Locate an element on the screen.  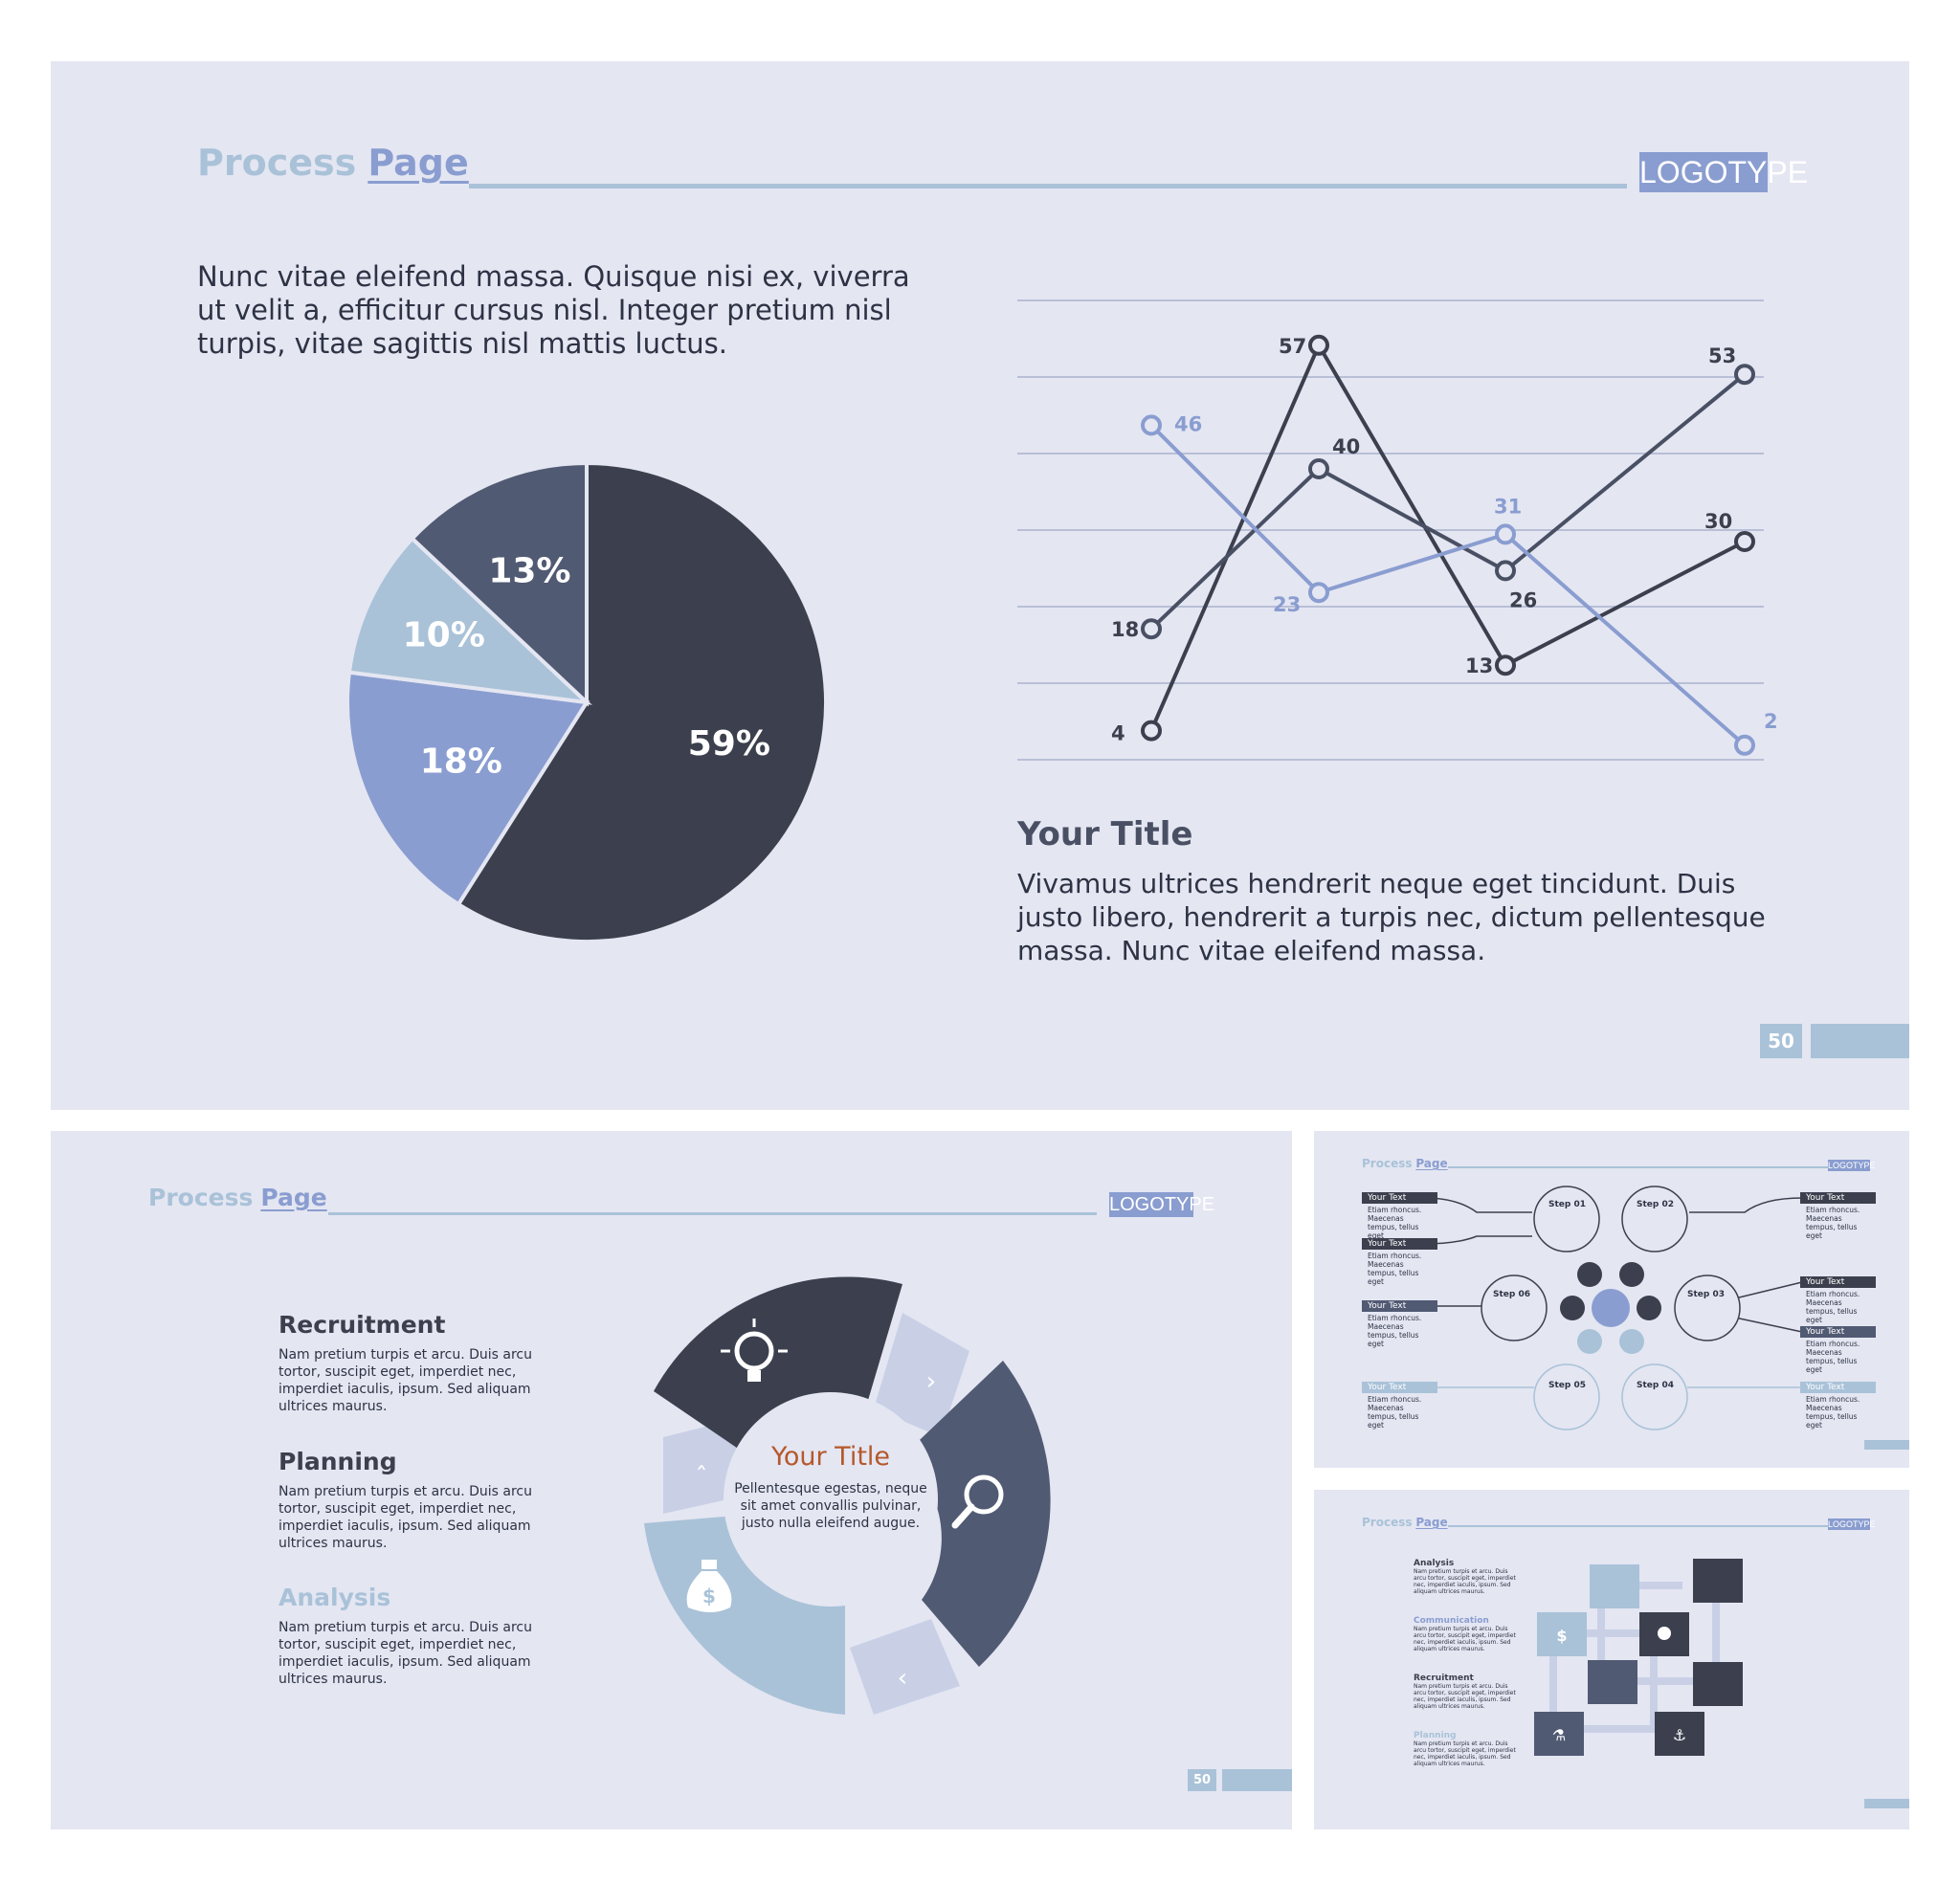
data-label: 23 is located at coordinates (1287, 604).